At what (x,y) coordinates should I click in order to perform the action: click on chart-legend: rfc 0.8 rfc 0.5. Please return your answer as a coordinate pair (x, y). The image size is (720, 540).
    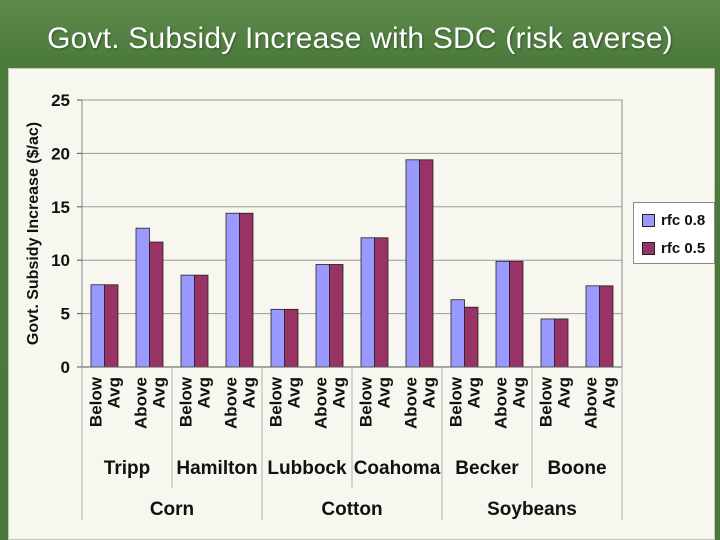
    Looking at the image, I should click on (674, 233).